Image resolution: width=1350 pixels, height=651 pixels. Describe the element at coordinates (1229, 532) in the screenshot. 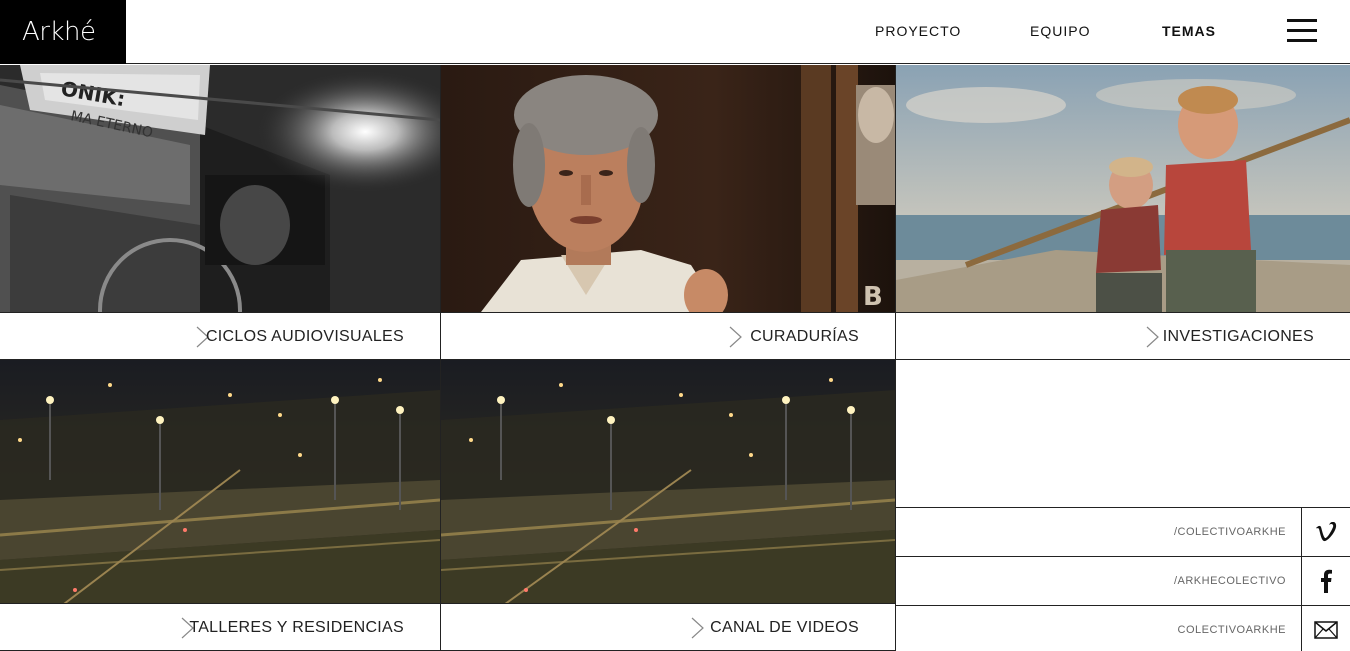

I see `social-handle: /COLECTIVOARKHE` at that location.